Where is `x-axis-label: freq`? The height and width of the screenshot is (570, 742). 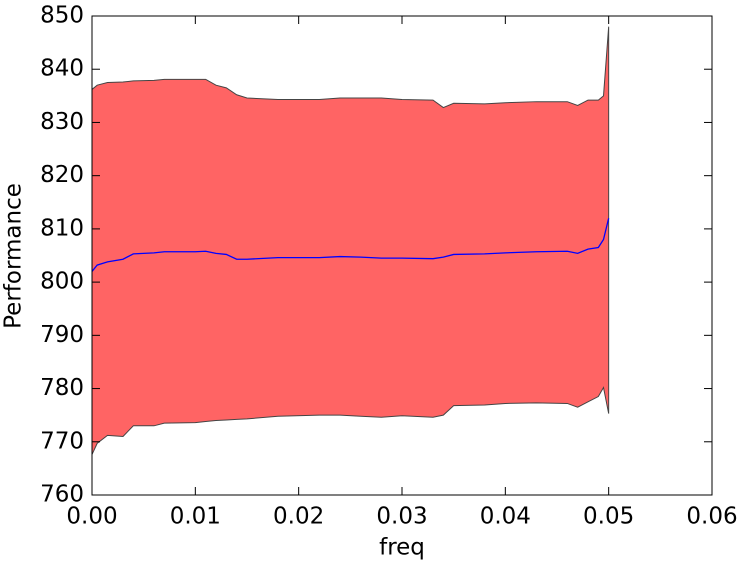 x-axis-label: freq is located at coordinates (402, 548).